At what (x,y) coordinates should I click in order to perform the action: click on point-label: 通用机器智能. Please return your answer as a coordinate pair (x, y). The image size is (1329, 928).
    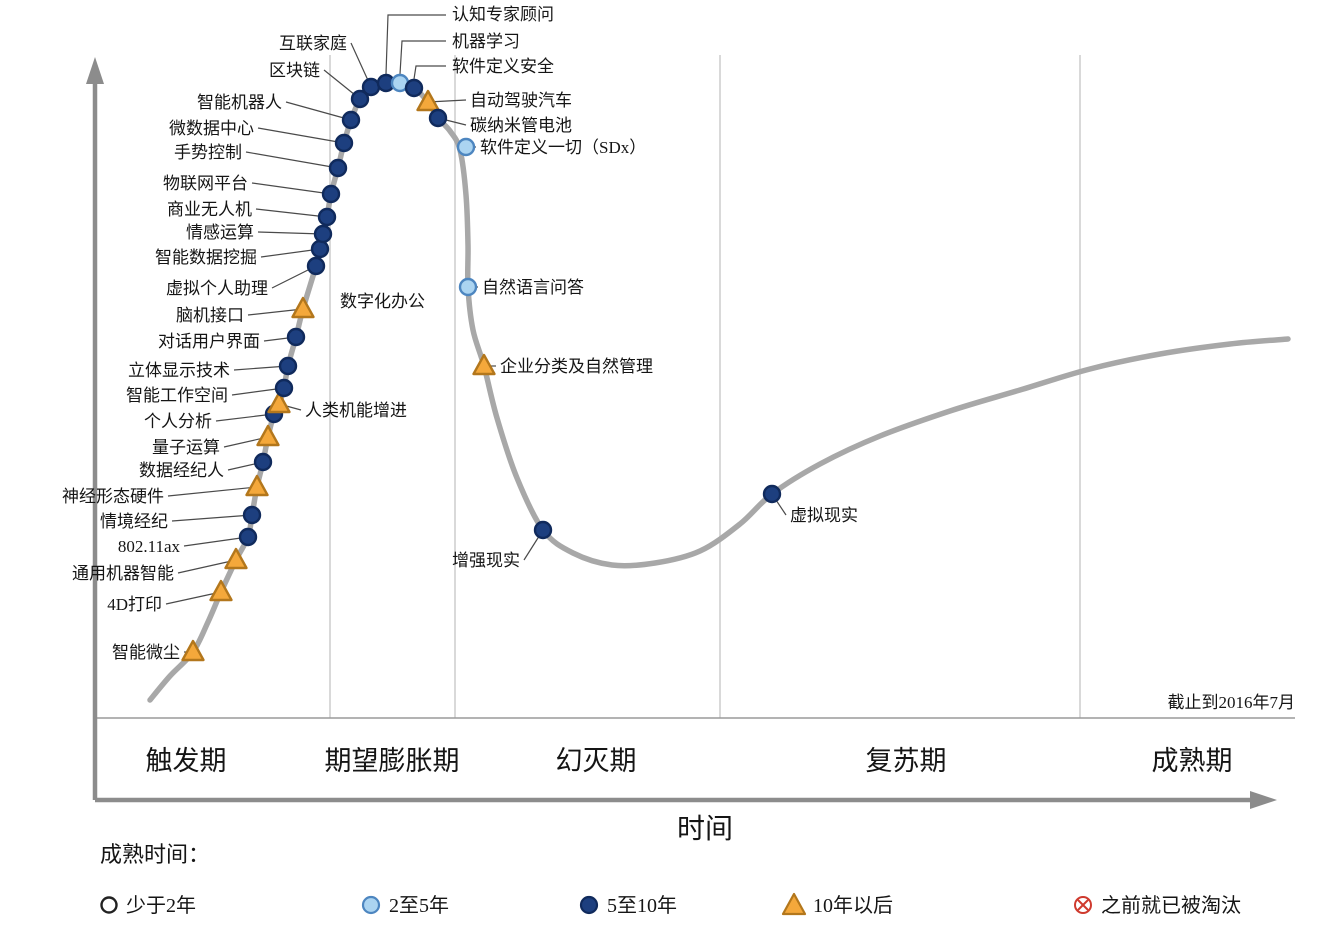
    Looking at the image, I should click on (123, 573).